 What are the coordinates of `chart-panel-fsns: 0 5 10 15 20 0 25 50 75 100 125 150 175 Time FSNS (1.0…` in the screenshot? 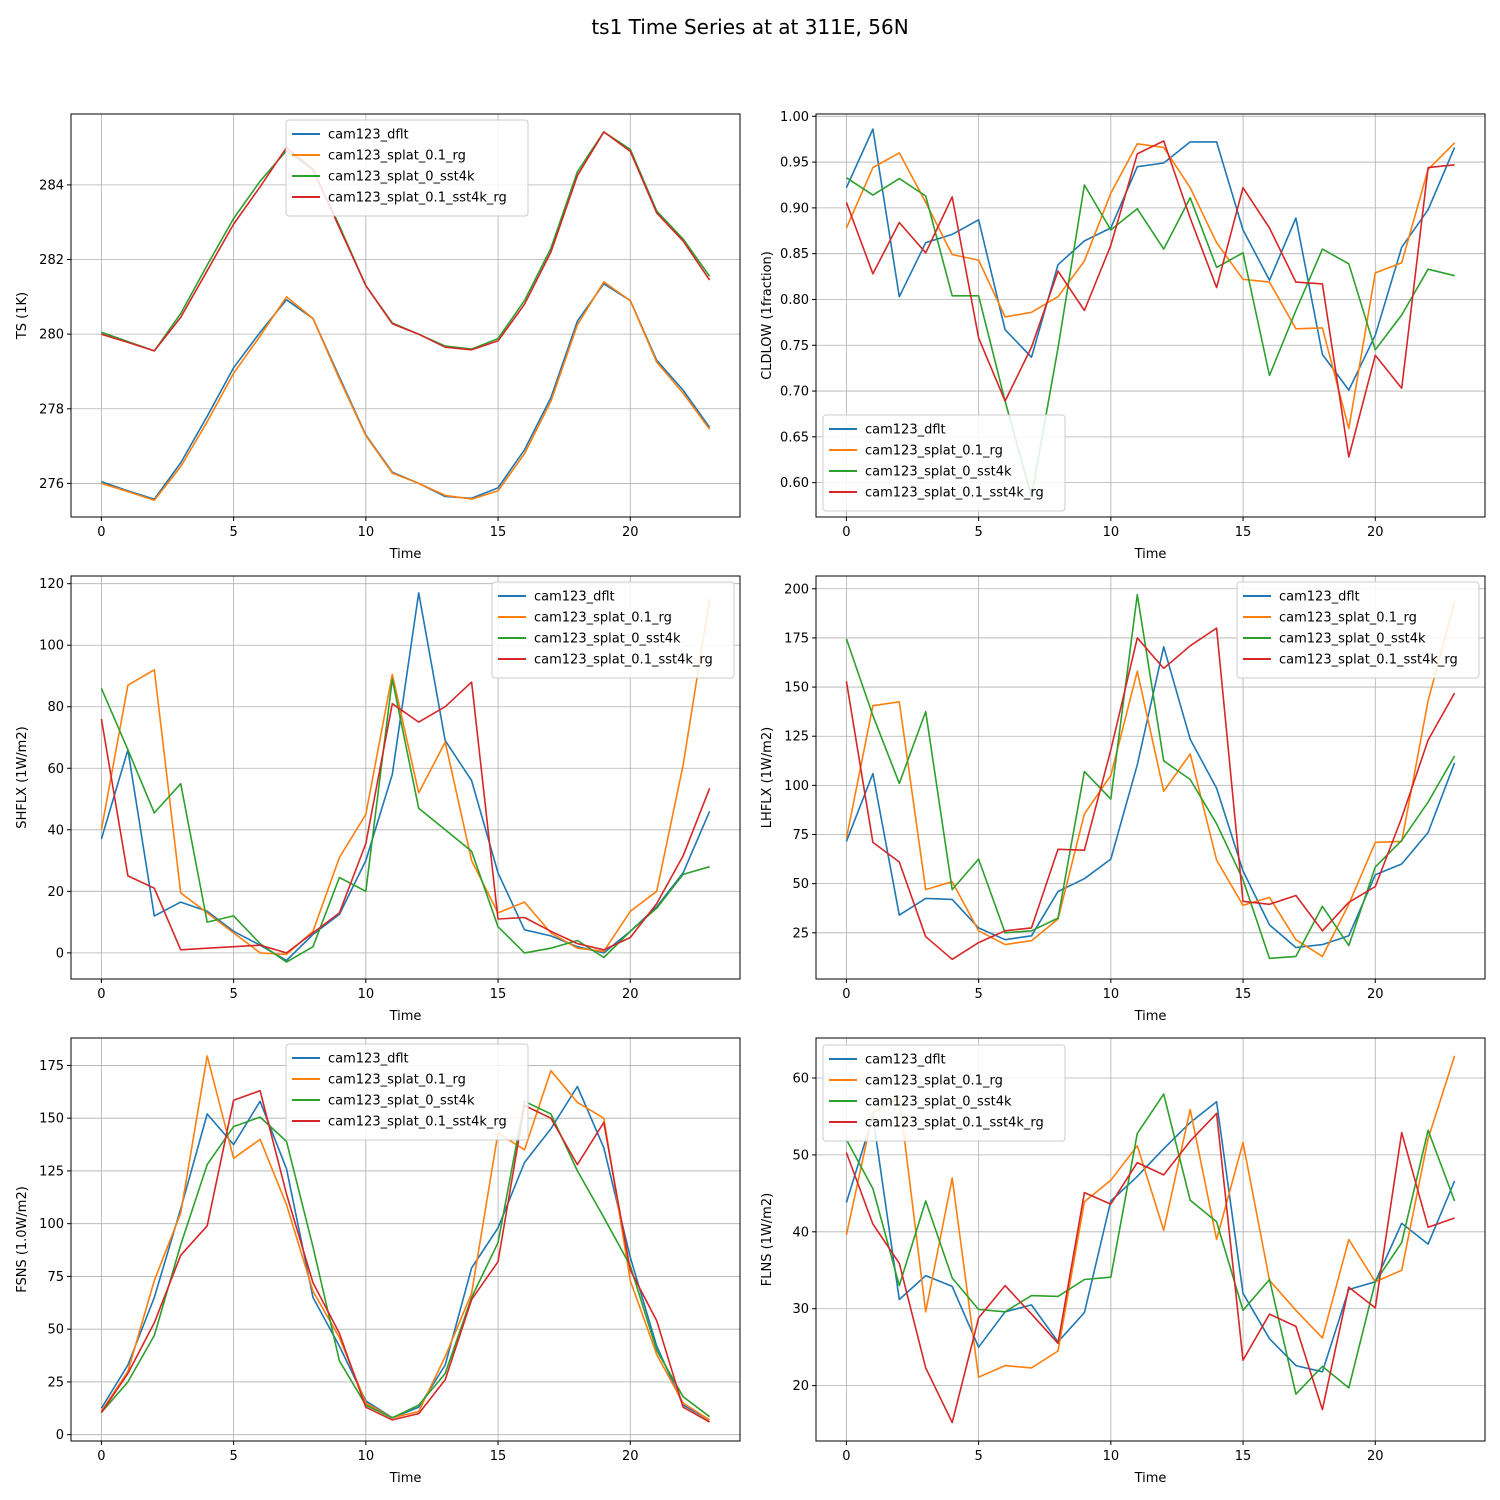 It's located at (378, 1261).